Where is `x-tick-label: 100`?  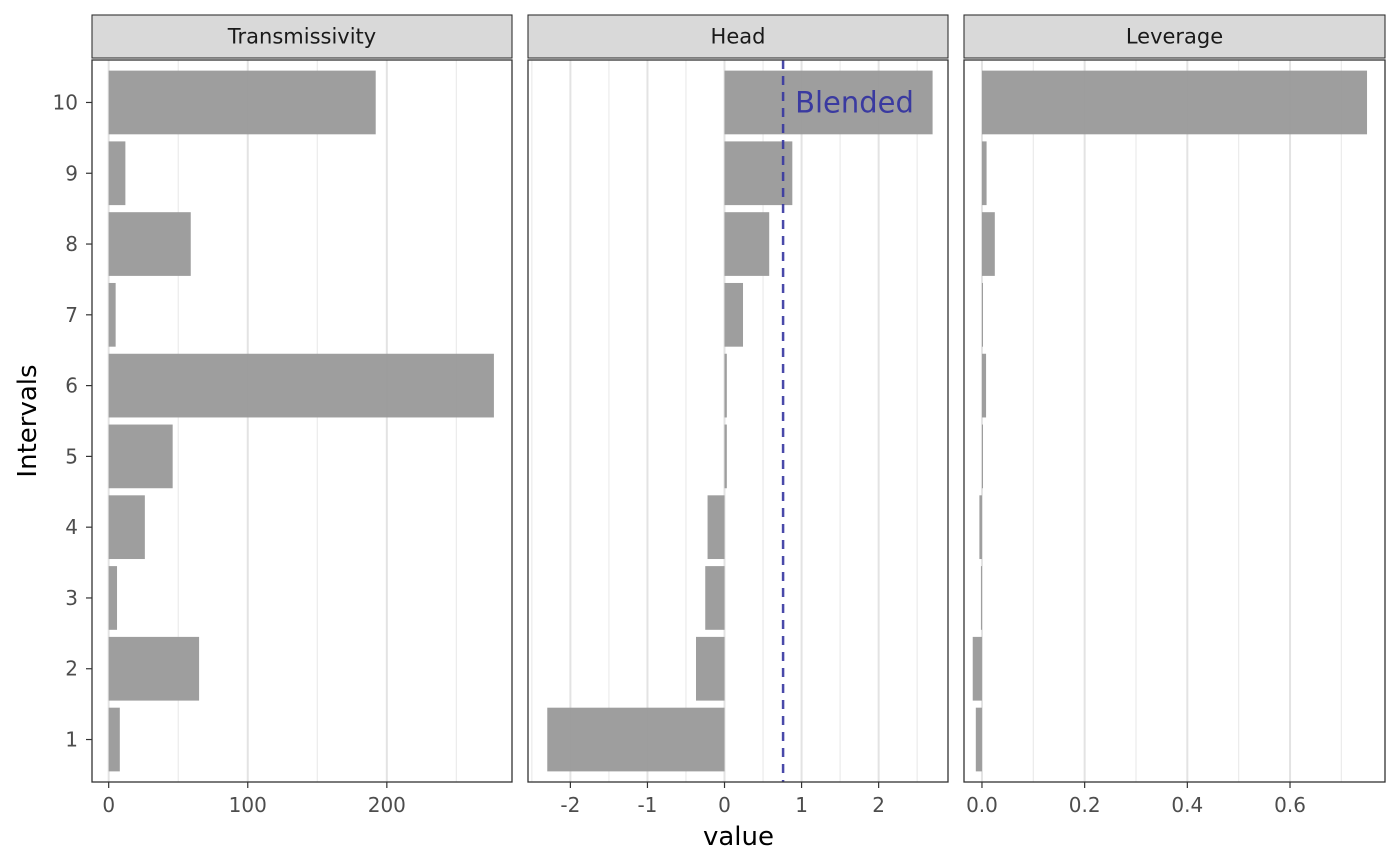
x-tick-label: 100 is located at coordinates (248, 805).